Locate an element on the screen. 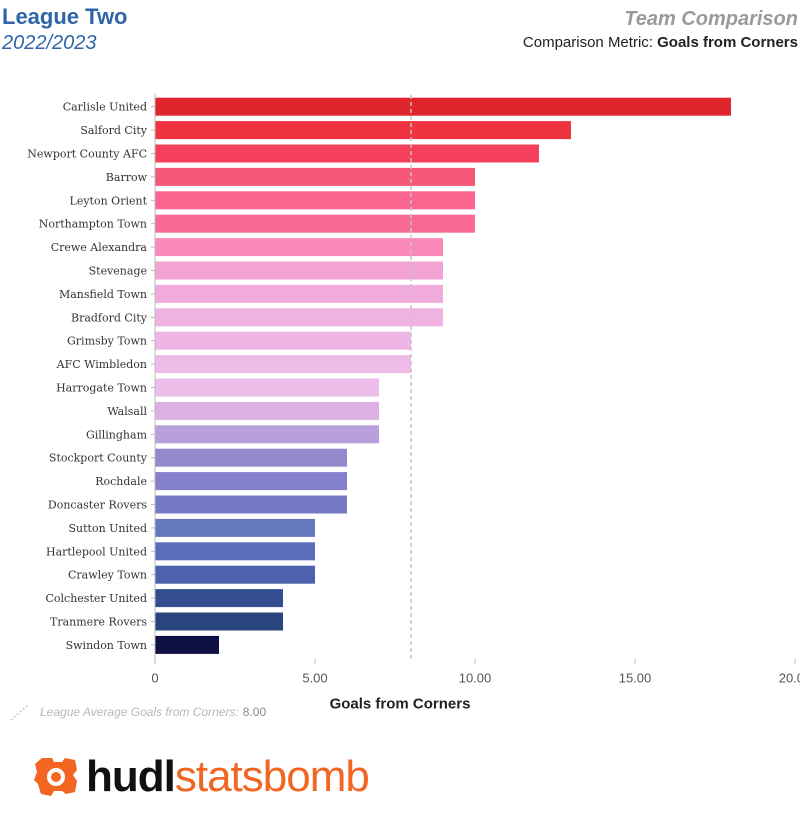 The image size is (800, 820). y-tick-label: Harrogate Town is located at coordinates (101, 388).